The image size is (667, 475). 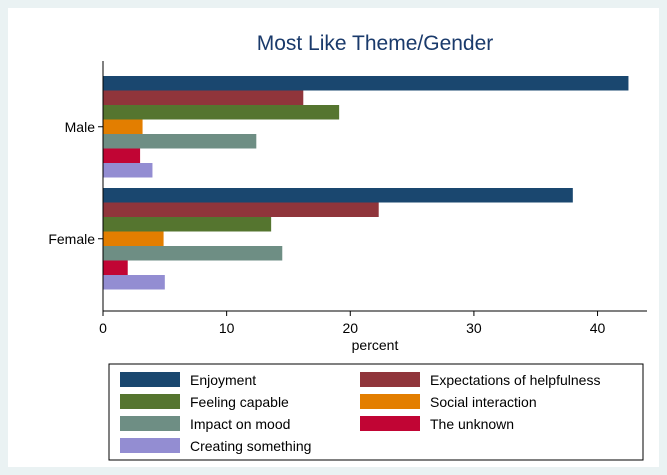 I want to click on legend-label: The unknown, so click(x=472, y=424).